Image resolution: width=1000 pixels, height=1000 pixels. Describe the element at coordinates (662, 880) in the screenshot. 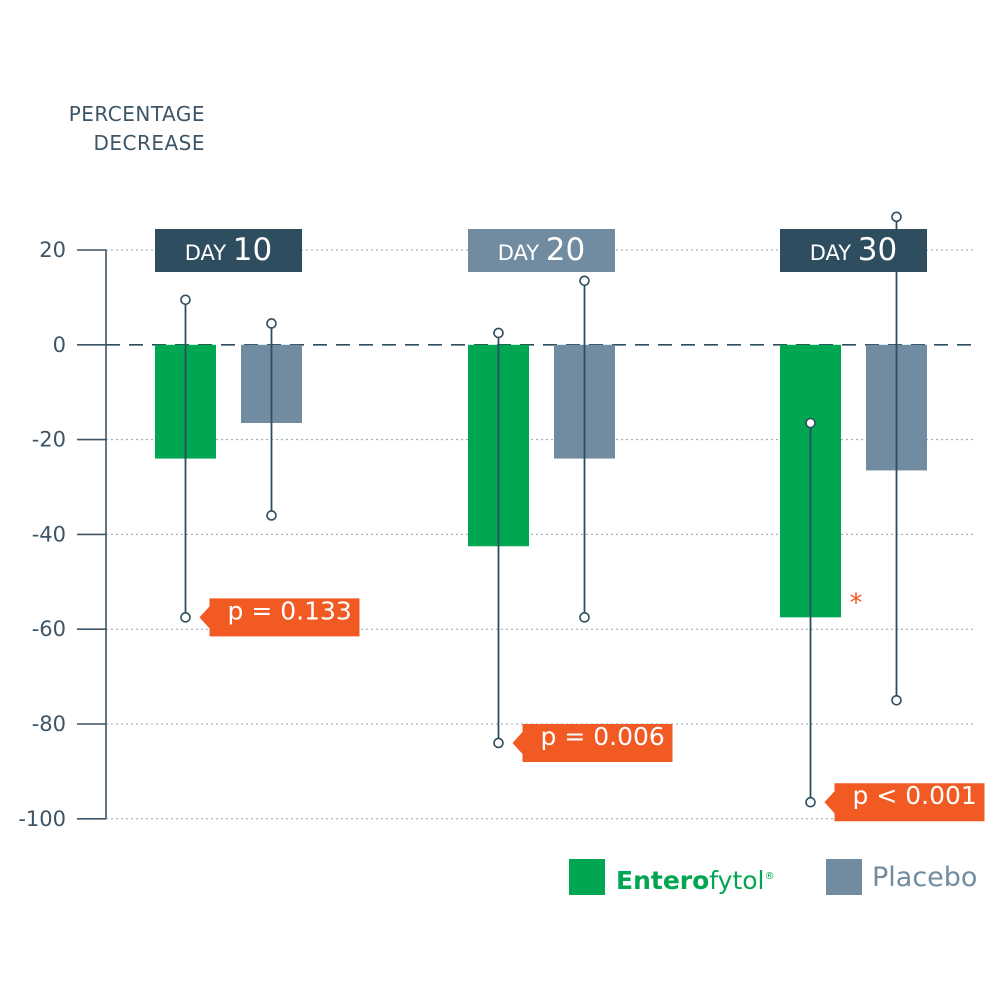

I see `legend-label-enterofytol-bold: Entero` at that location.